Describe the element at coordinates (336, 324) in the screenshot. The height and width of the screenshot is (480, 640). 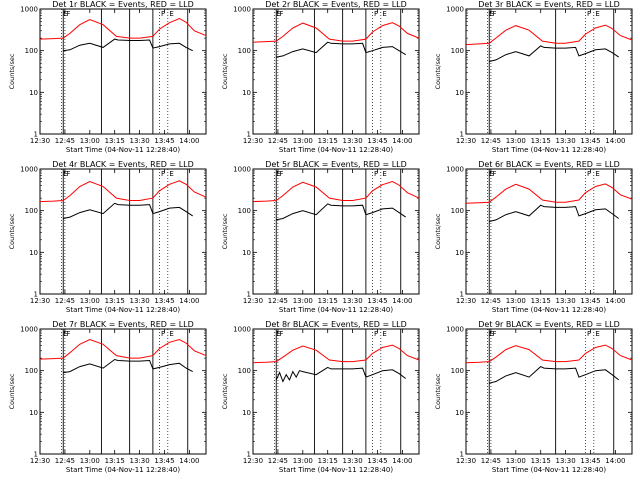
I see `chart-title: Det 8r BLACK = Events, RED = LLD` at that location.